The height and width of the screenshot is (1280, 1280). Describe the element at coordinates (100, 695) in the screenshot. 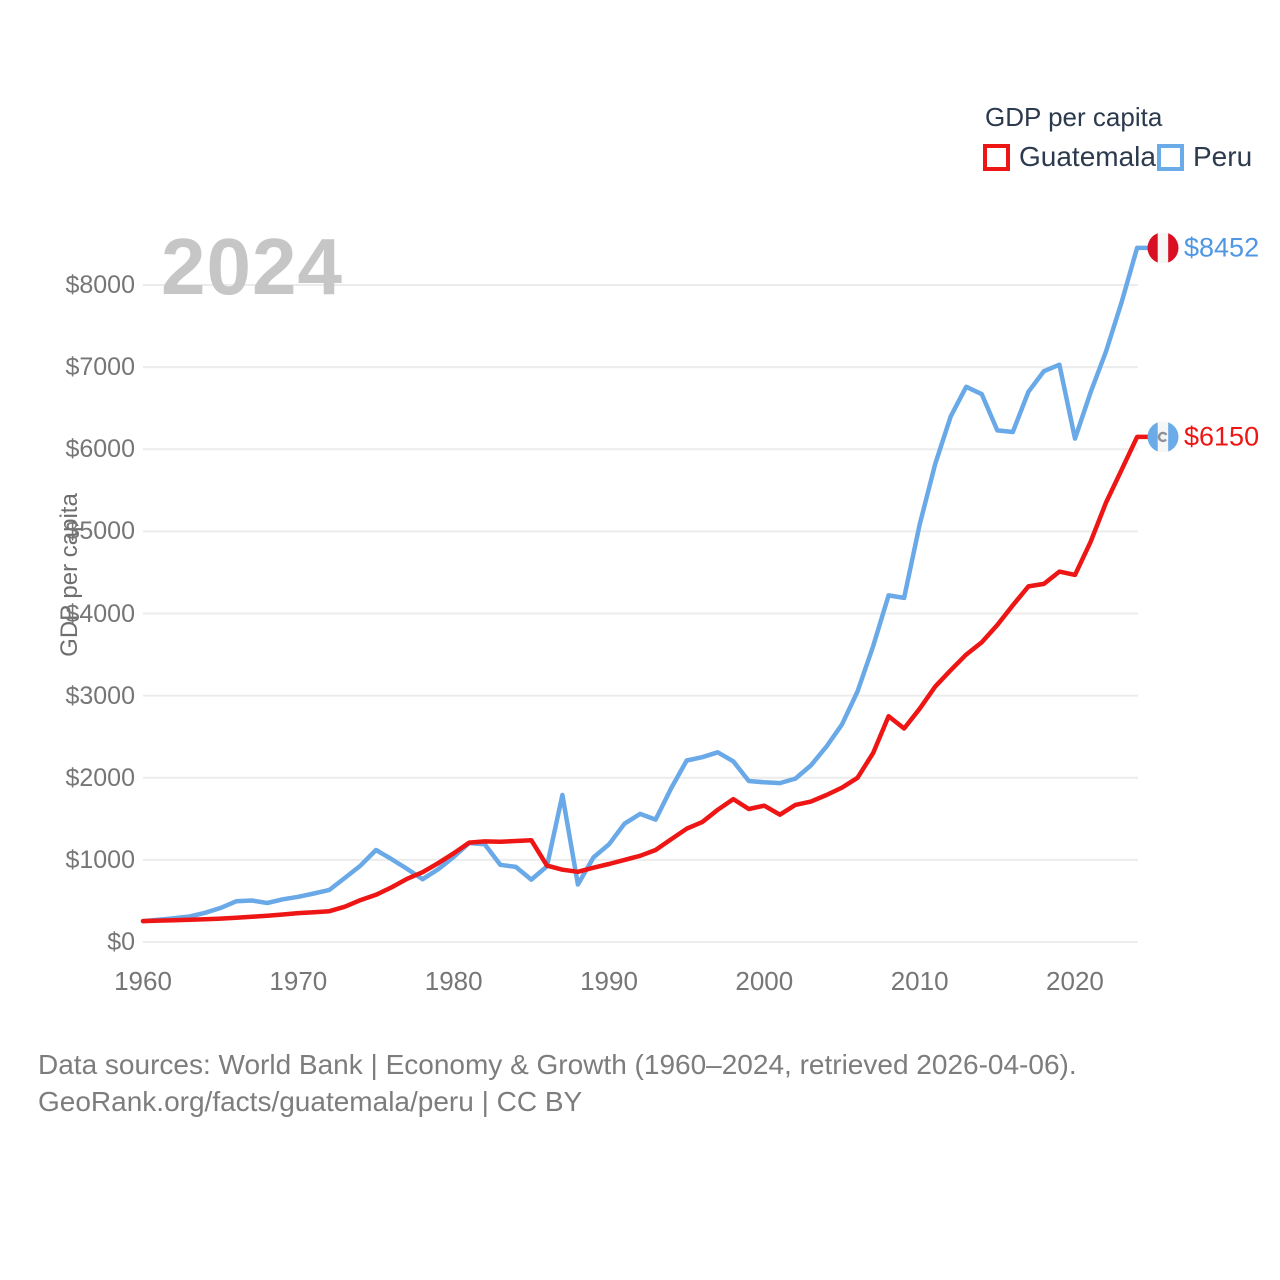

I see `y-tick-$3000: $3000` at that location.